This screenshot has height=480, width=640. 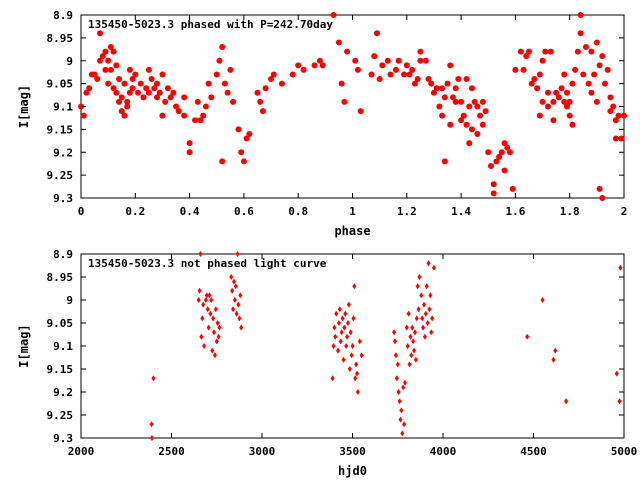 I want to click on x-tick-label: 1, so click(x=352, y=211).